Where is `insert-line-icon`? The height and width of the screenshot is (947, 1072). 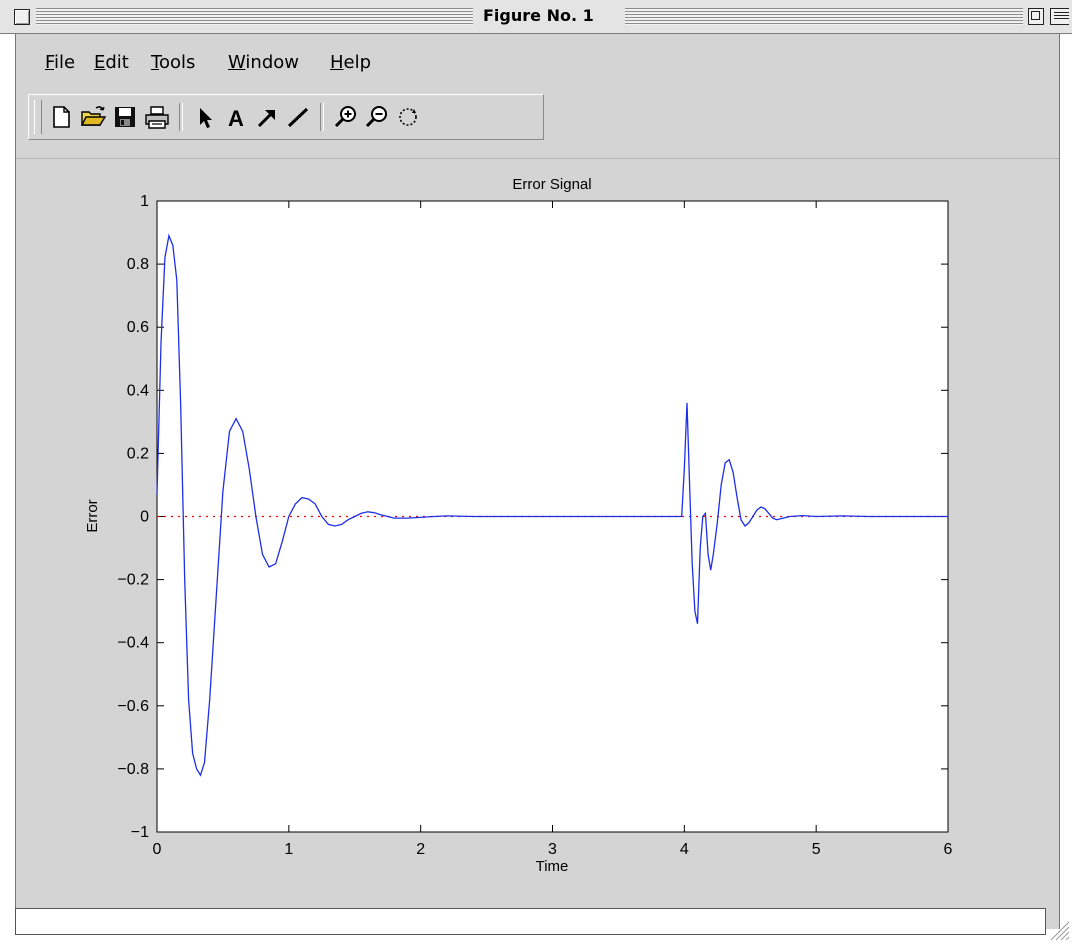 insert-line-icon is located at coordinates (298, 117).